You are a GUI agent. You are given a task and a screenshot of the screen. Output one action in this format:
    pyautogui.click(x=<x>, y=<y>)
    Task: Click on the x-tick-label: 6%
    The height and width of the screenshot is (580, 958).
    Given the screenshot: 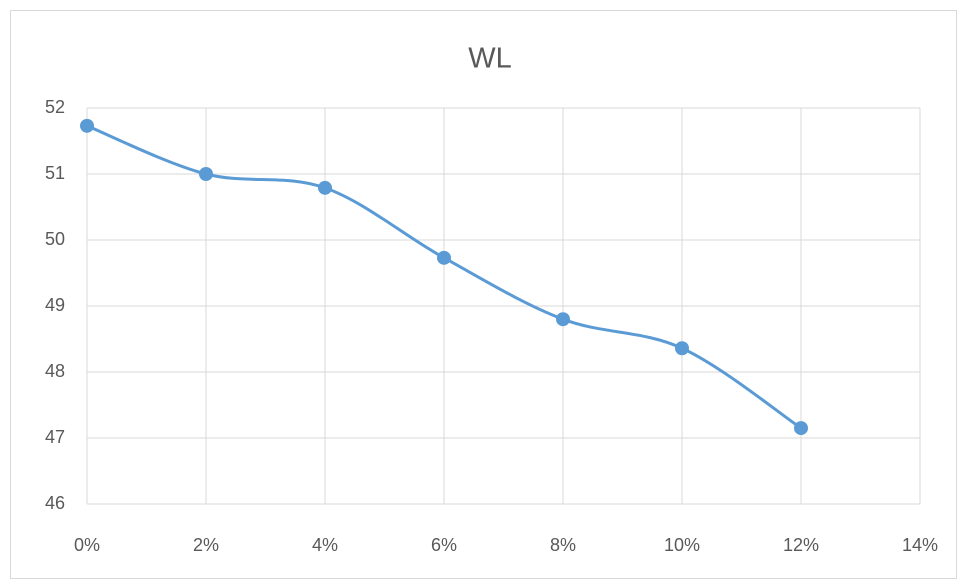 What is the action you would take?
    pyautogui.click(x=444, y=545)
    